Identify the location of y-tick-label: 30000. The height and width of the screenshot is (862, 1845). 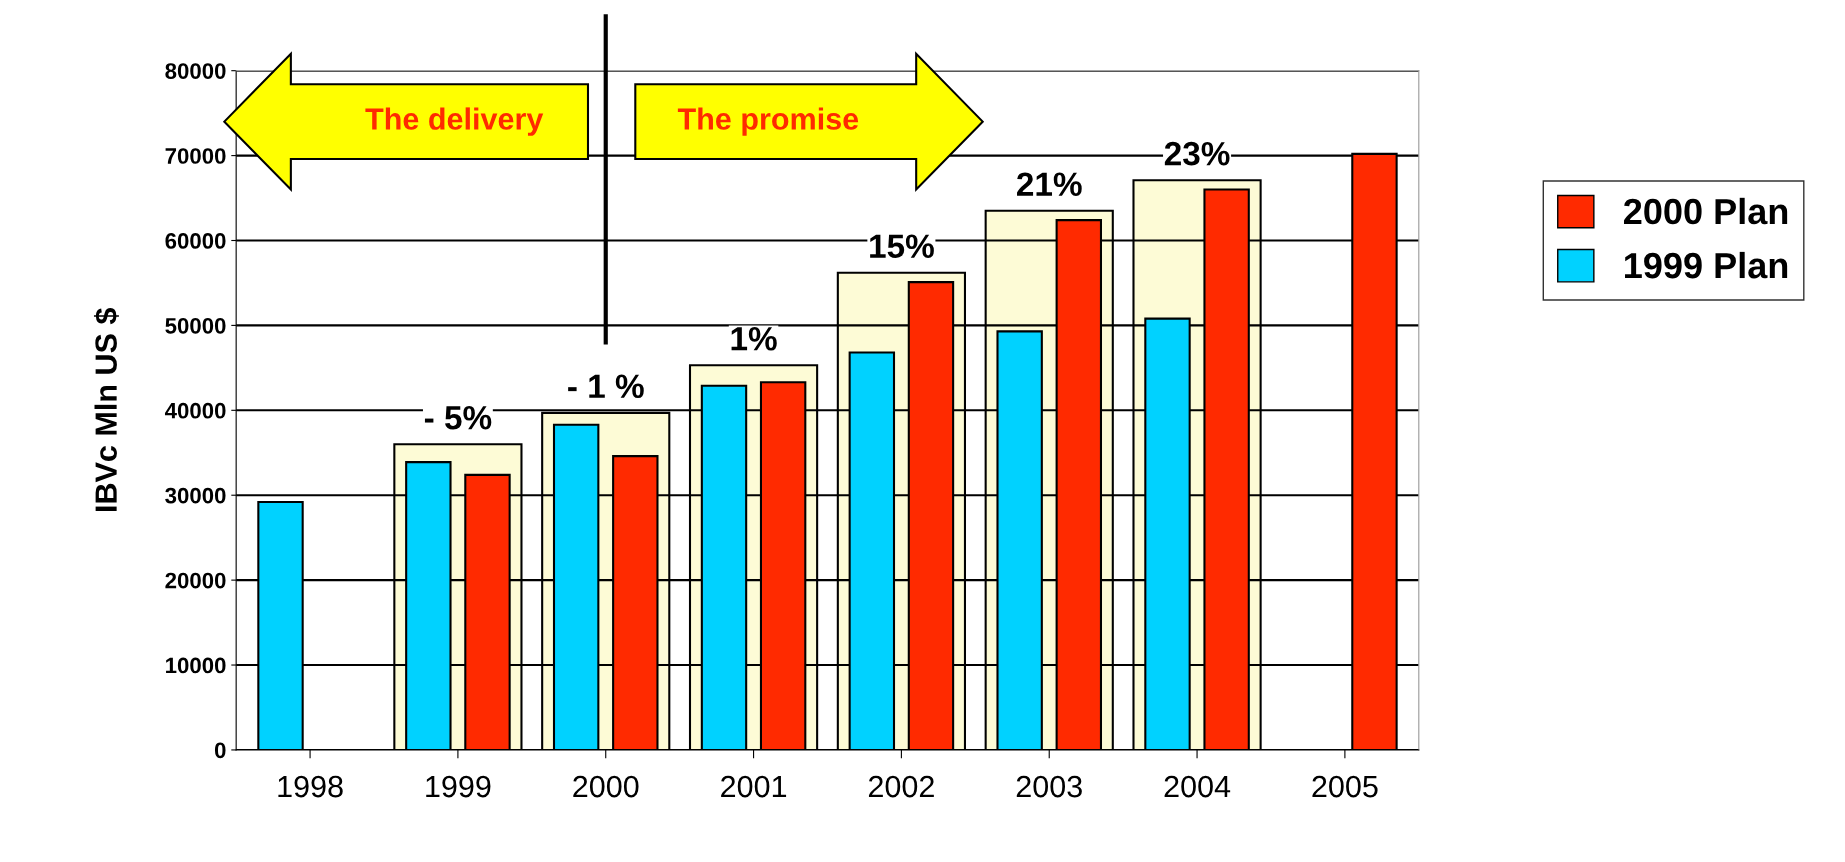
(195, 495).